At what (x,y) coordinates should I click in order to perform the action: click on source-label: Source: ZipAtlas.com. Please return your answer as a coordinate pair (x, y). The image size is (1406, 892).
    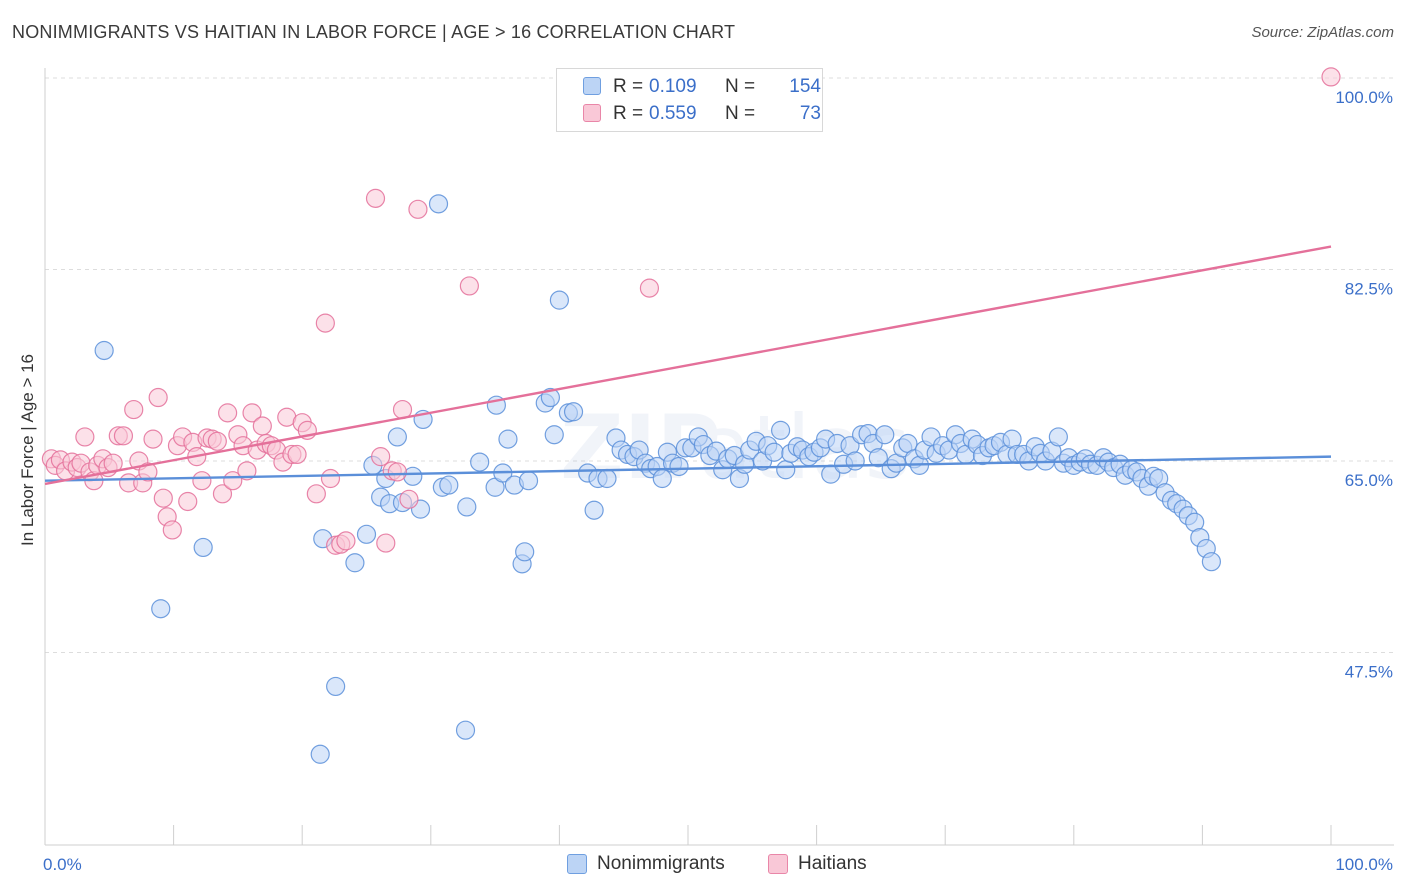
    Looking at the image, I should click on (1322, 32).